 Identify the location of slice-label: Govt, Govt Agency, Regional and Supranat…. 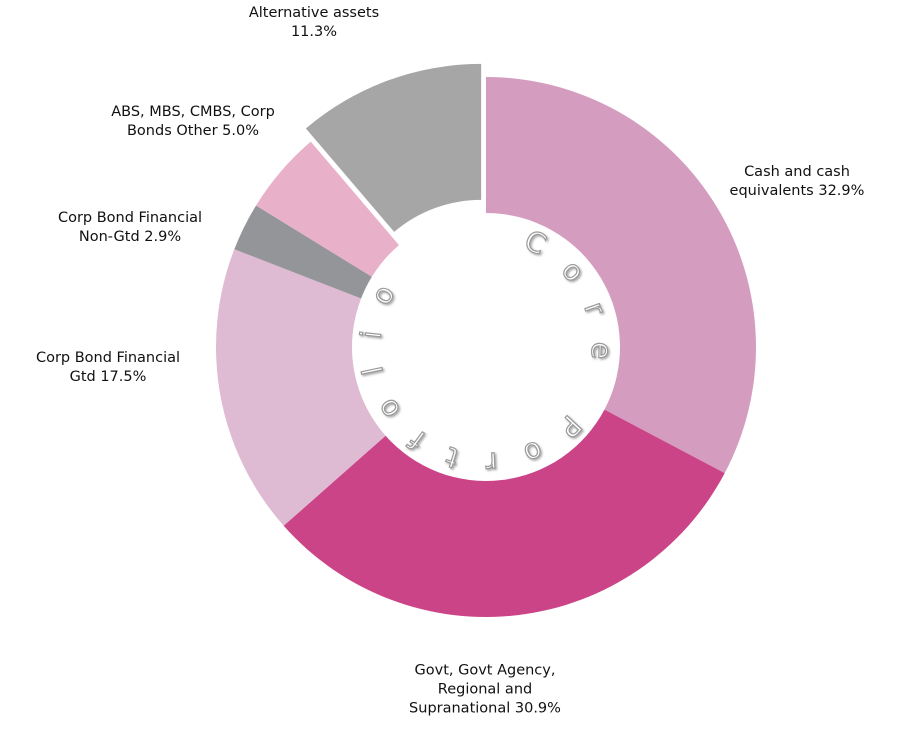
(485, 690).